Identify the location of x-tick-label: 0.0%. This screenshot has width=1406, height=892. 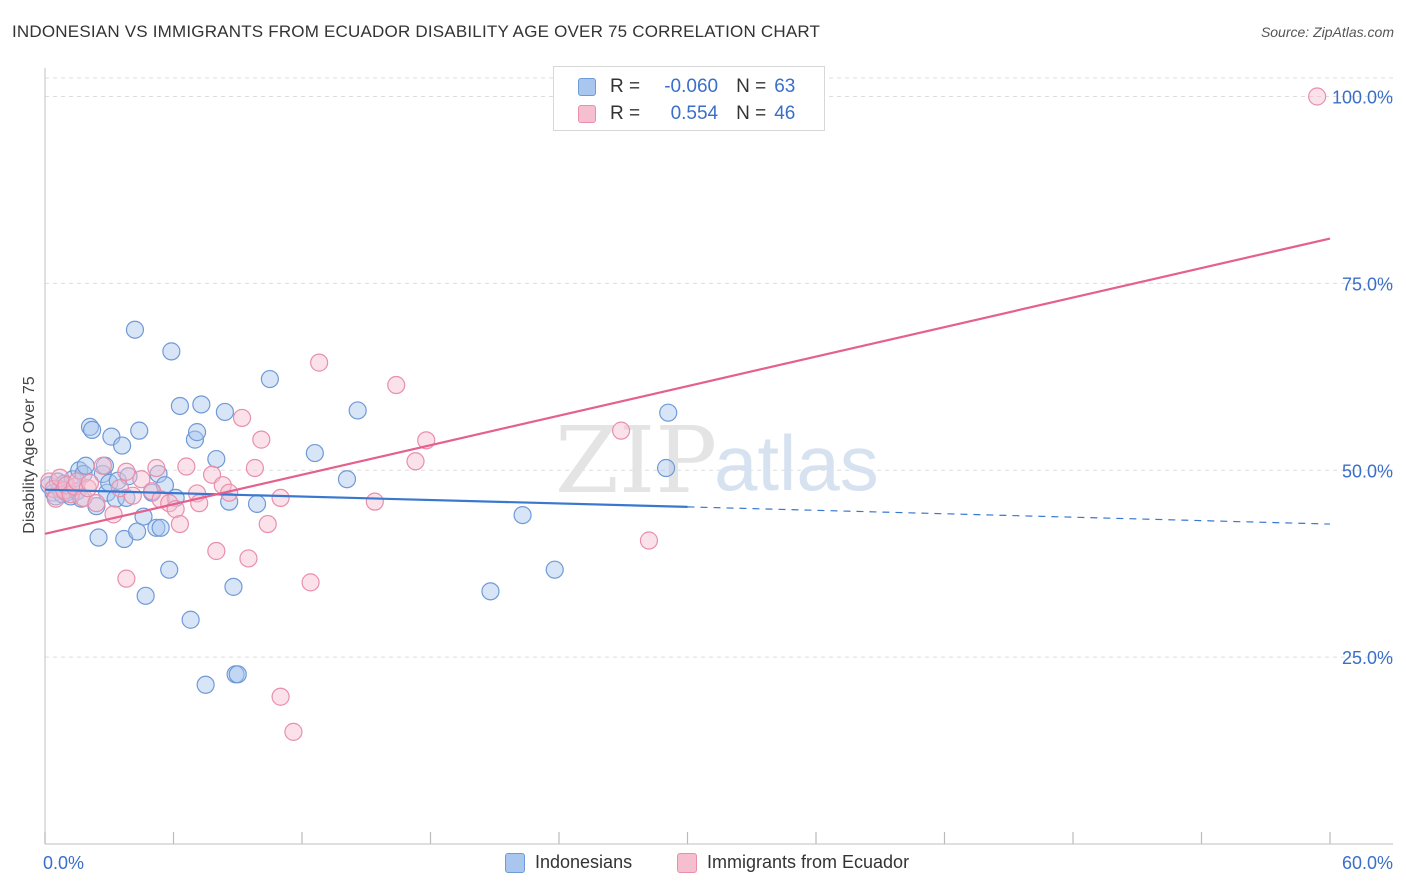
(63, 863).